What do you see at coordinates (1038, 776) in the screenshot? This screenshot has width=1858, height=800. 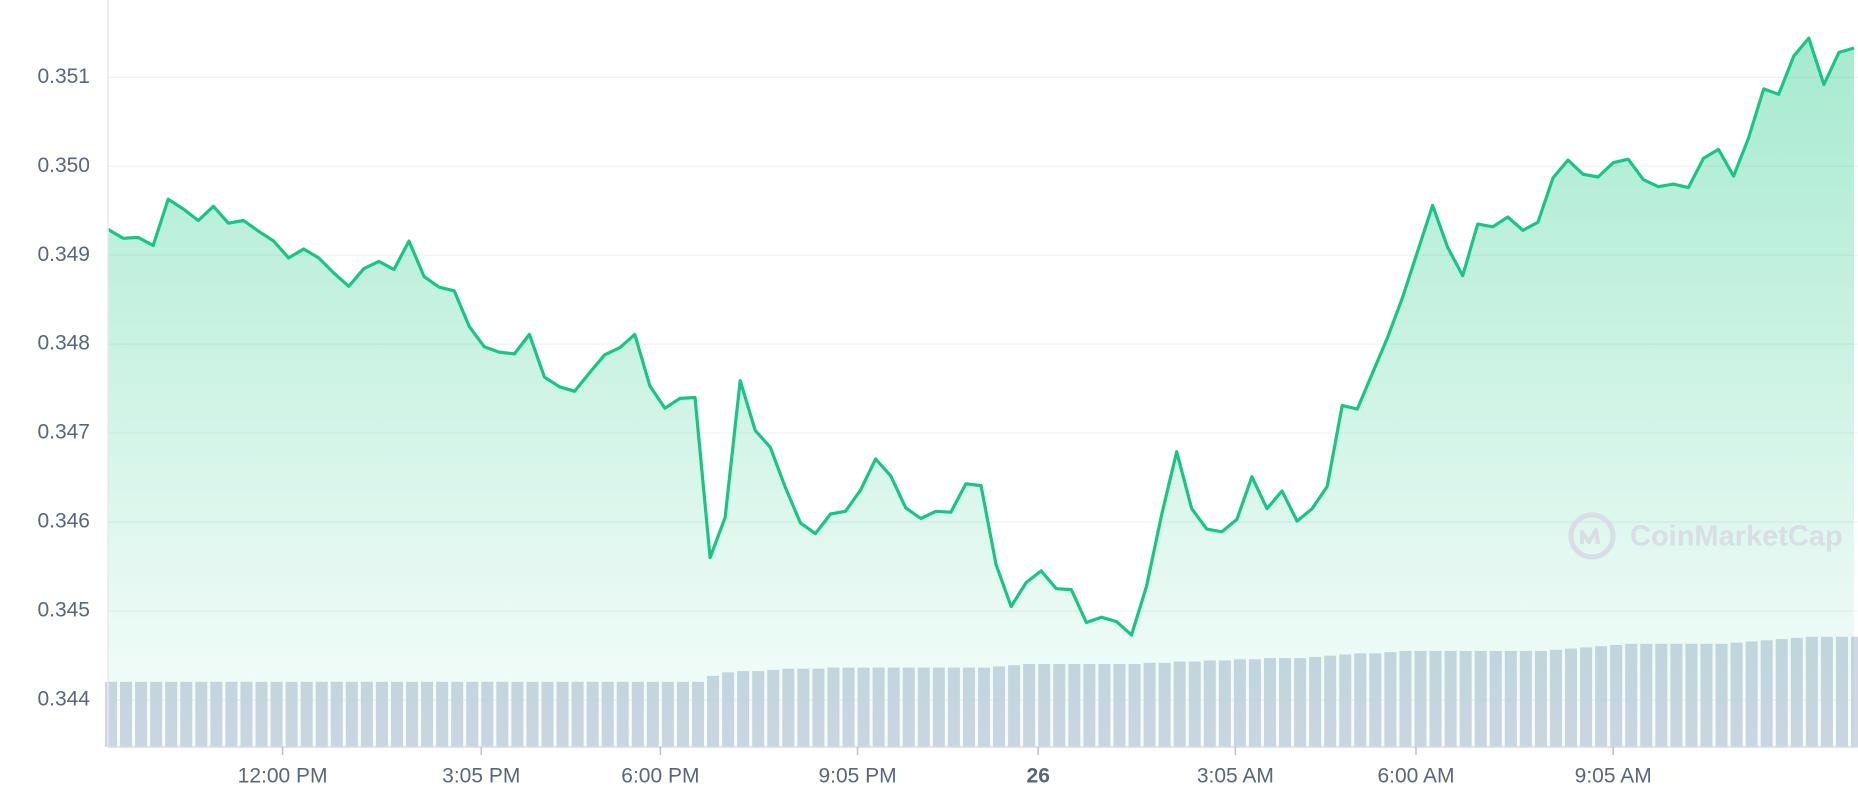 I see `x-tick-label: 26` at bounding box center [1038, 776].